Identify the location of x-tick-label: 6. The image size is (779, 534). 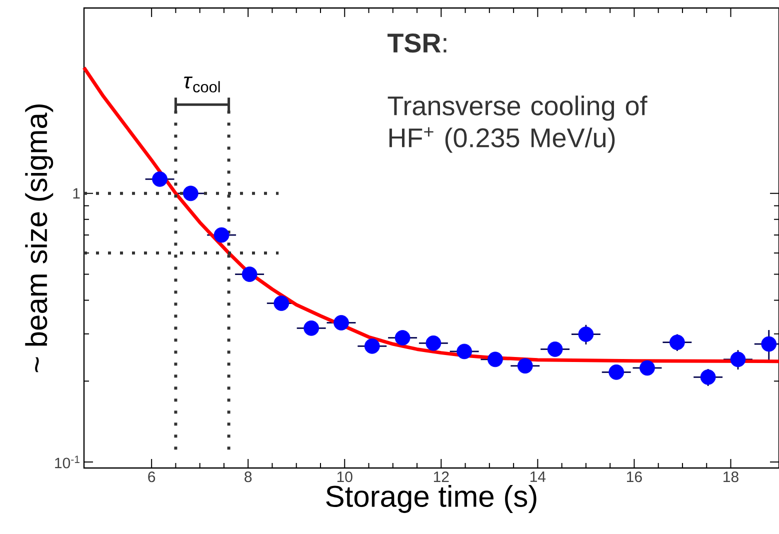
(152, 477).